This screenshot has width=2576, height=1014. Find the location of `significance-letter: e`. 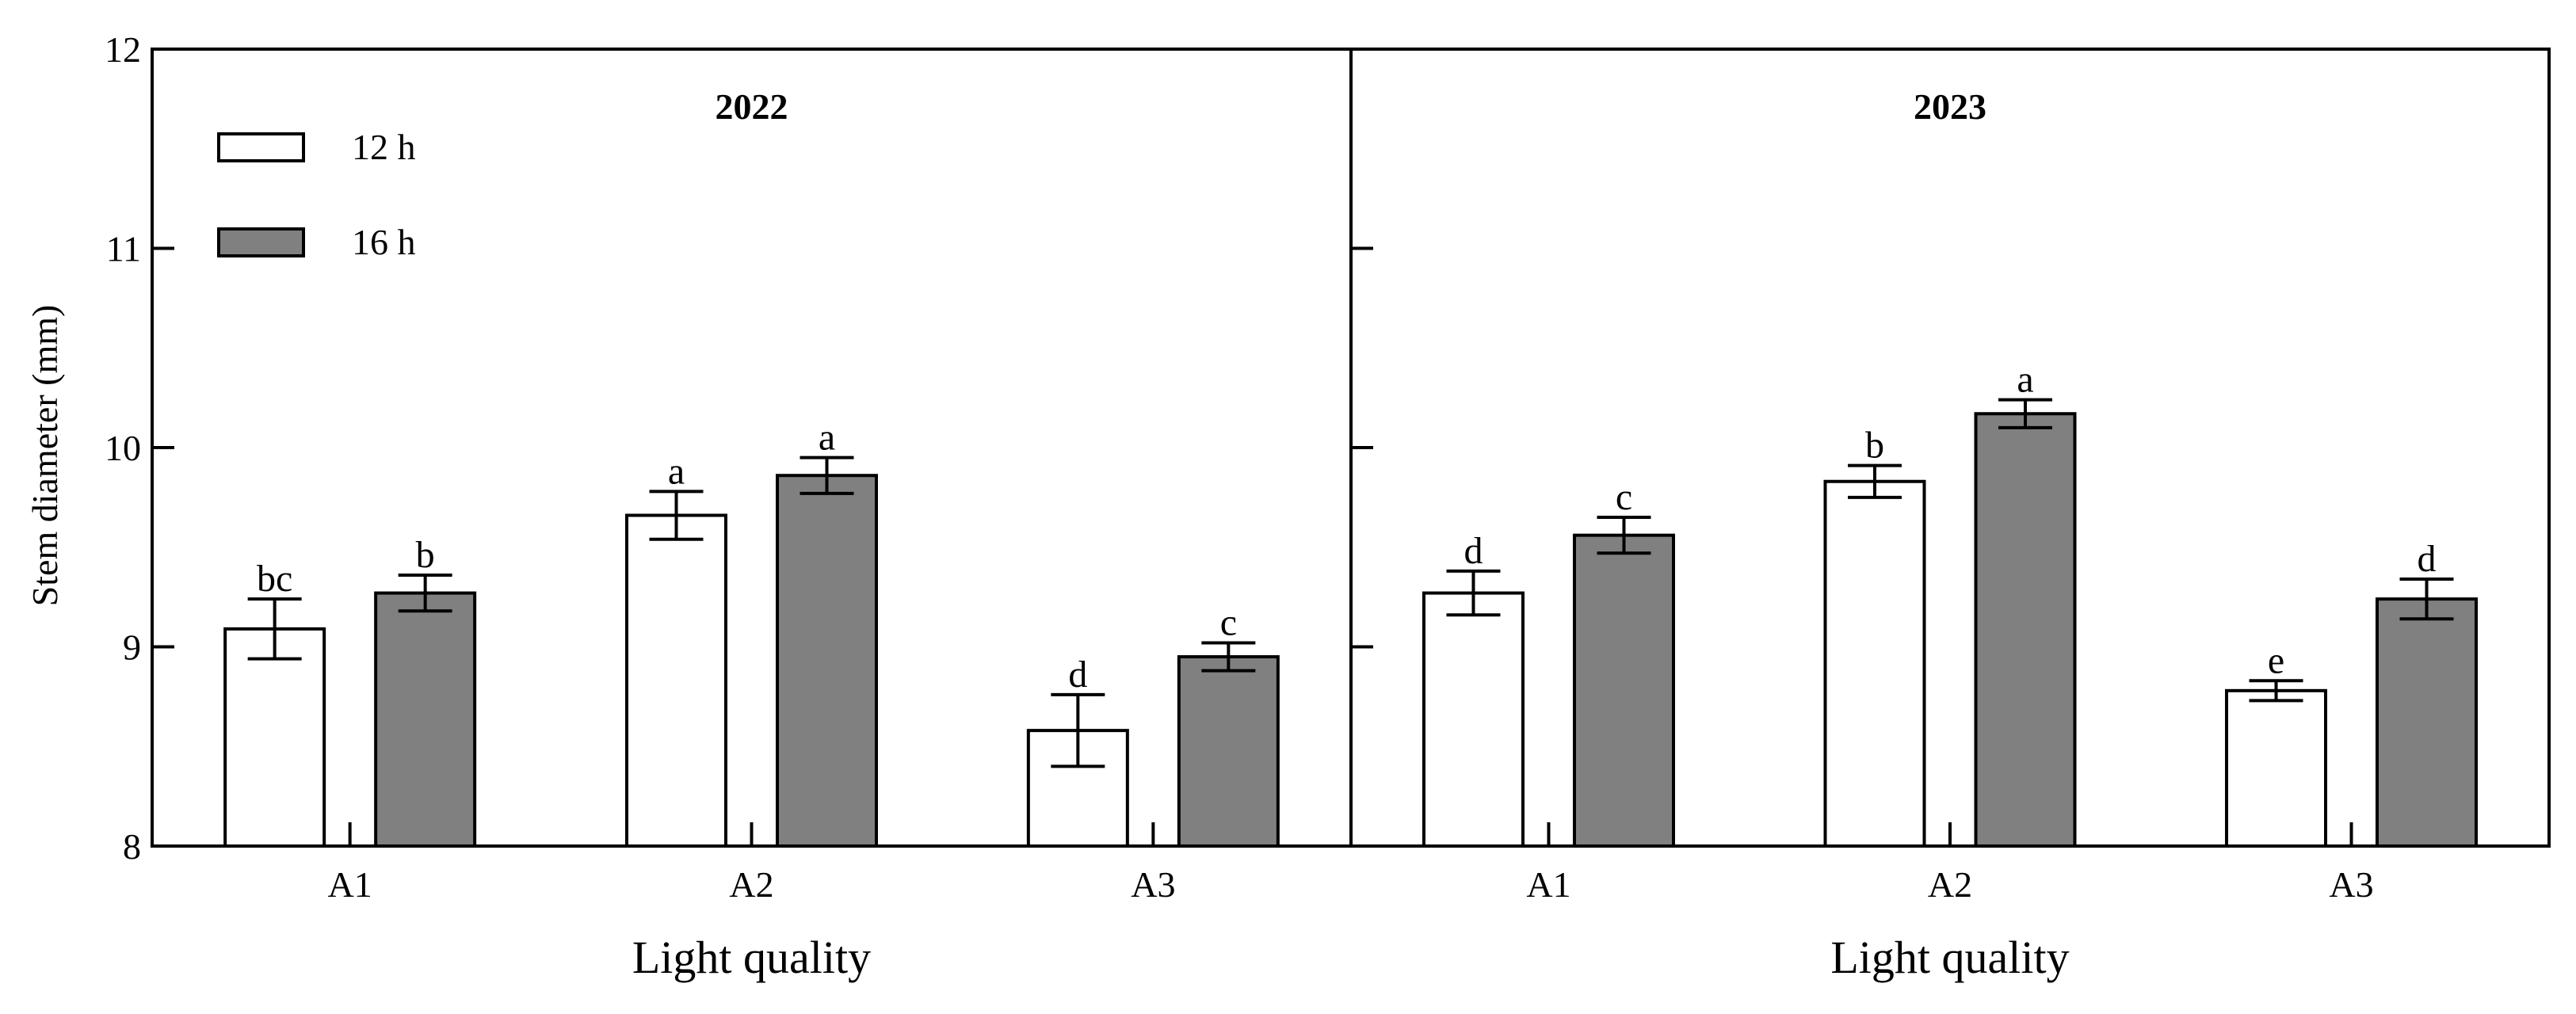

significance-letter: e is located at coordinates (2276, 660).